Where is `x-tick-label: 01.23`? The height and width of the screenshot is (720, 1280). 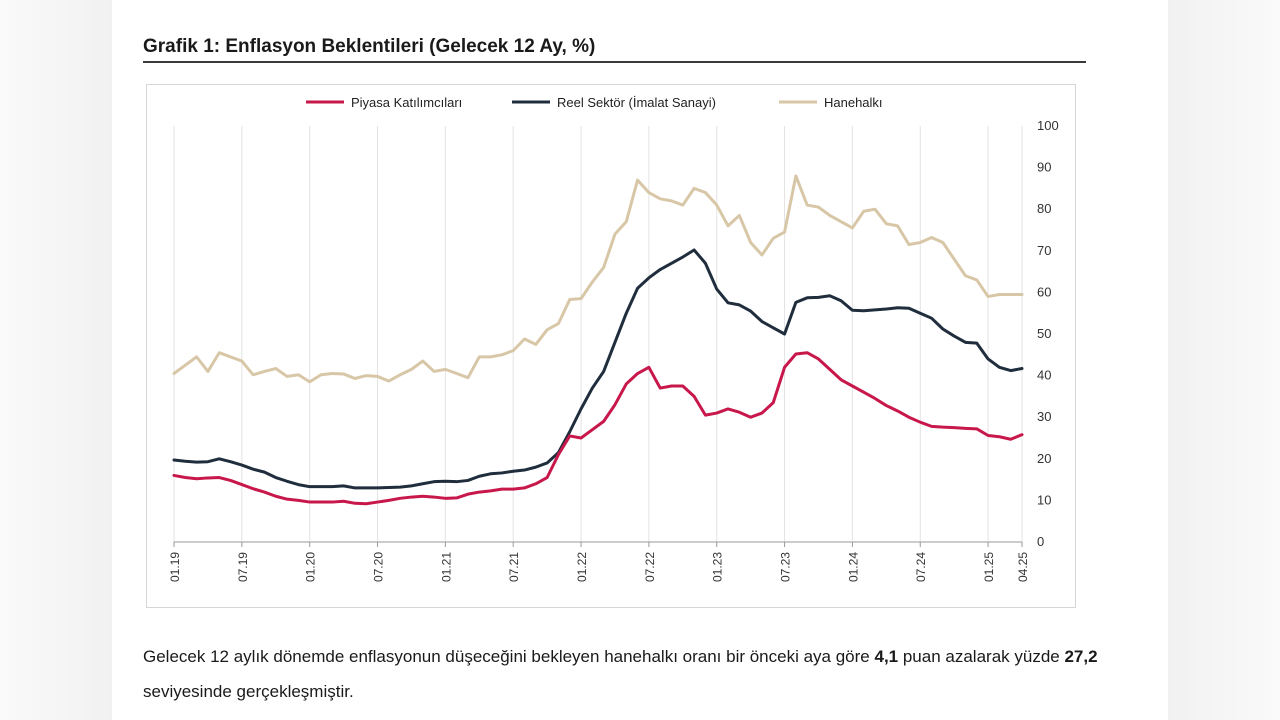
x-tick-label: 01.23 is located at coordinates (718, 567).